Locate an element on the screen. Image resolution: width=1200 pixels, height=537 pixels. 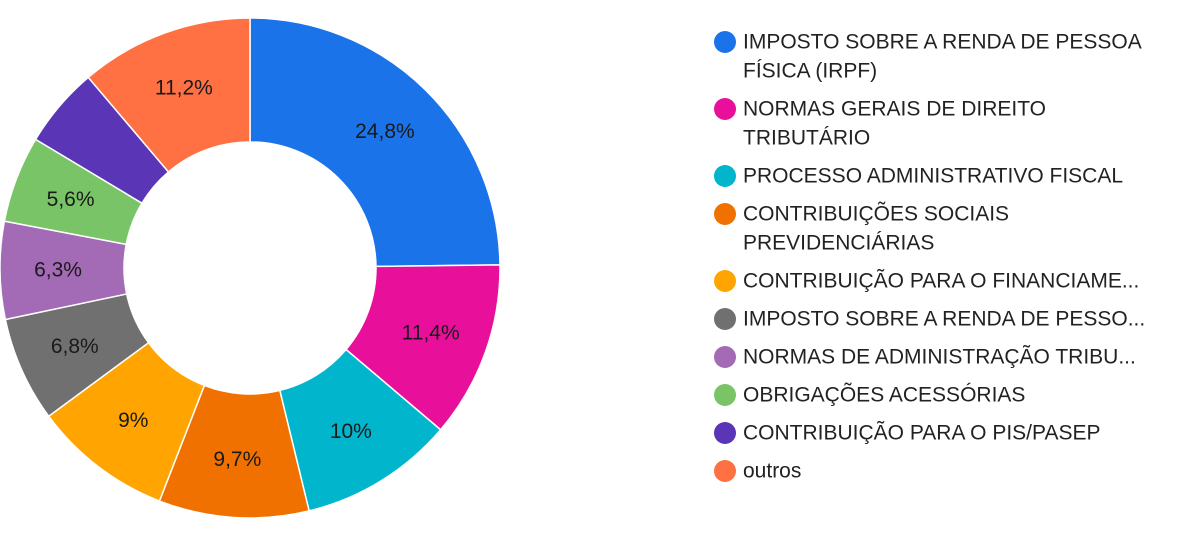
legend-item: CONTRIBUIÇÕES SOCIAIS PREVIDENCIÁRIAS is located at coordinates (861, 228).